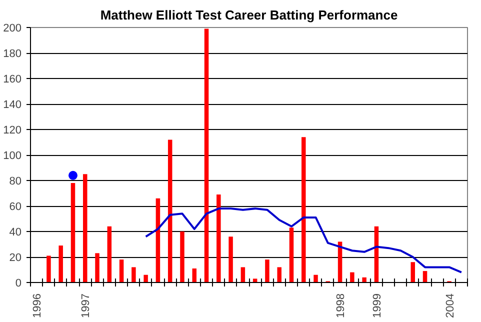 The height and width of the screenshot is (322, 481). Describe the element at coordinates (450, 305) in the screenshot. I see `x-tick-label: 2004` at that location.